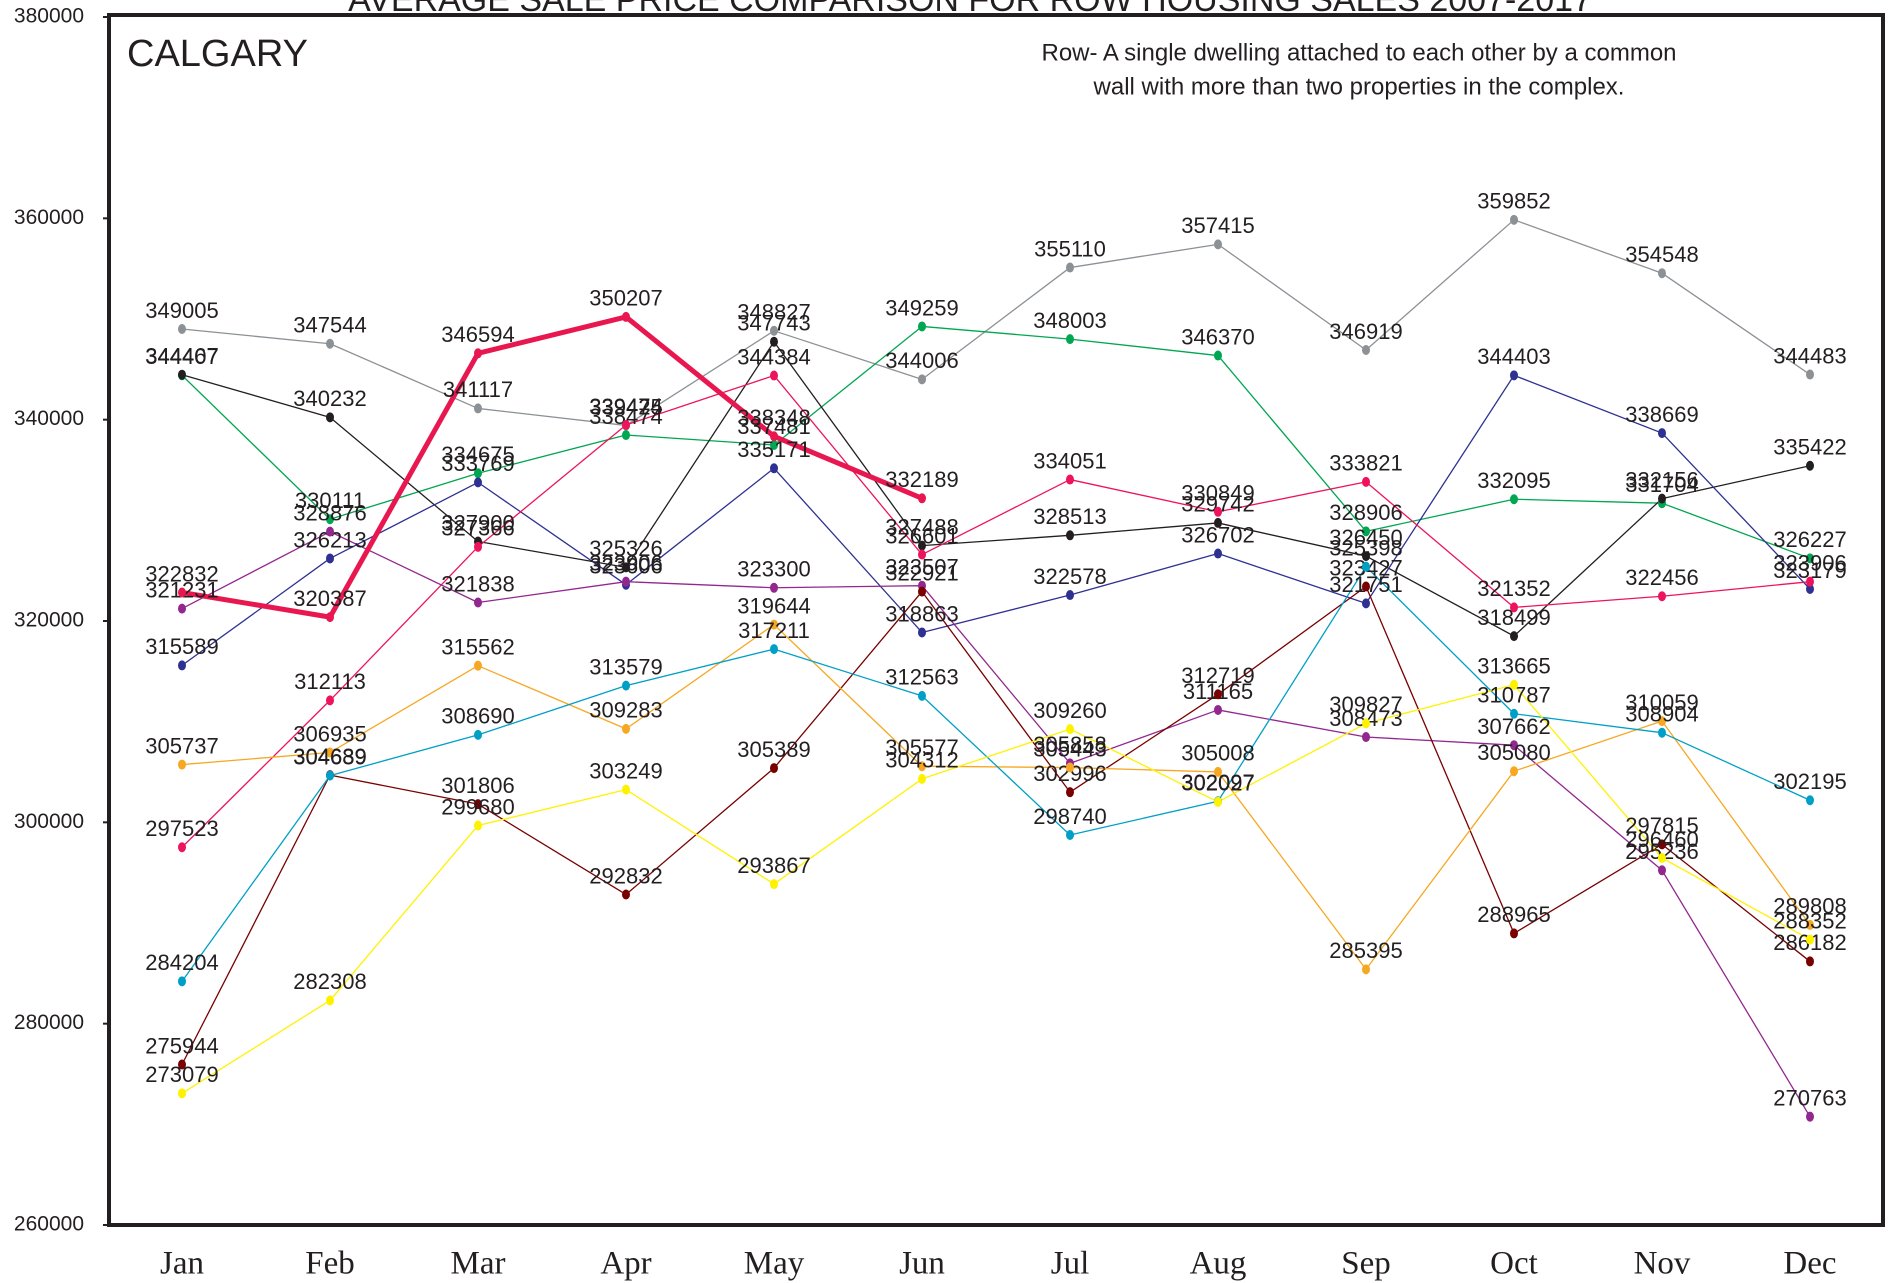 This screenshot has height=1283, width=1893. What do you see at coordinates (329, 981) in the screenshot?
I see `data-label: 282308` at bounding box center [329, 981].